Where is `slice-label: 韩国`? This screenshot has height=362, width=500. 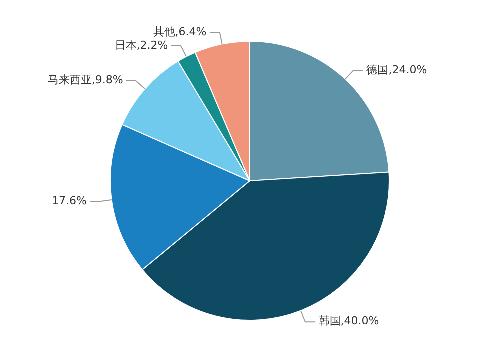 slice-label: 韩国 is located at coordinates (329, 321).